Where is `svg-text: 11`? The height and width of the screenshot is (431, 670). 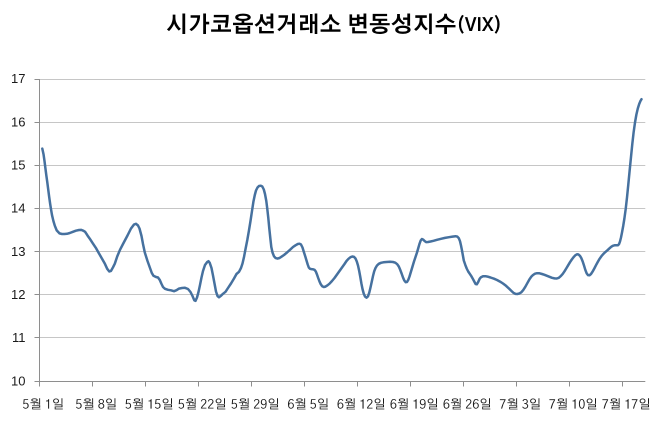
svg-text: 11 is located at coordinates (19, 337).